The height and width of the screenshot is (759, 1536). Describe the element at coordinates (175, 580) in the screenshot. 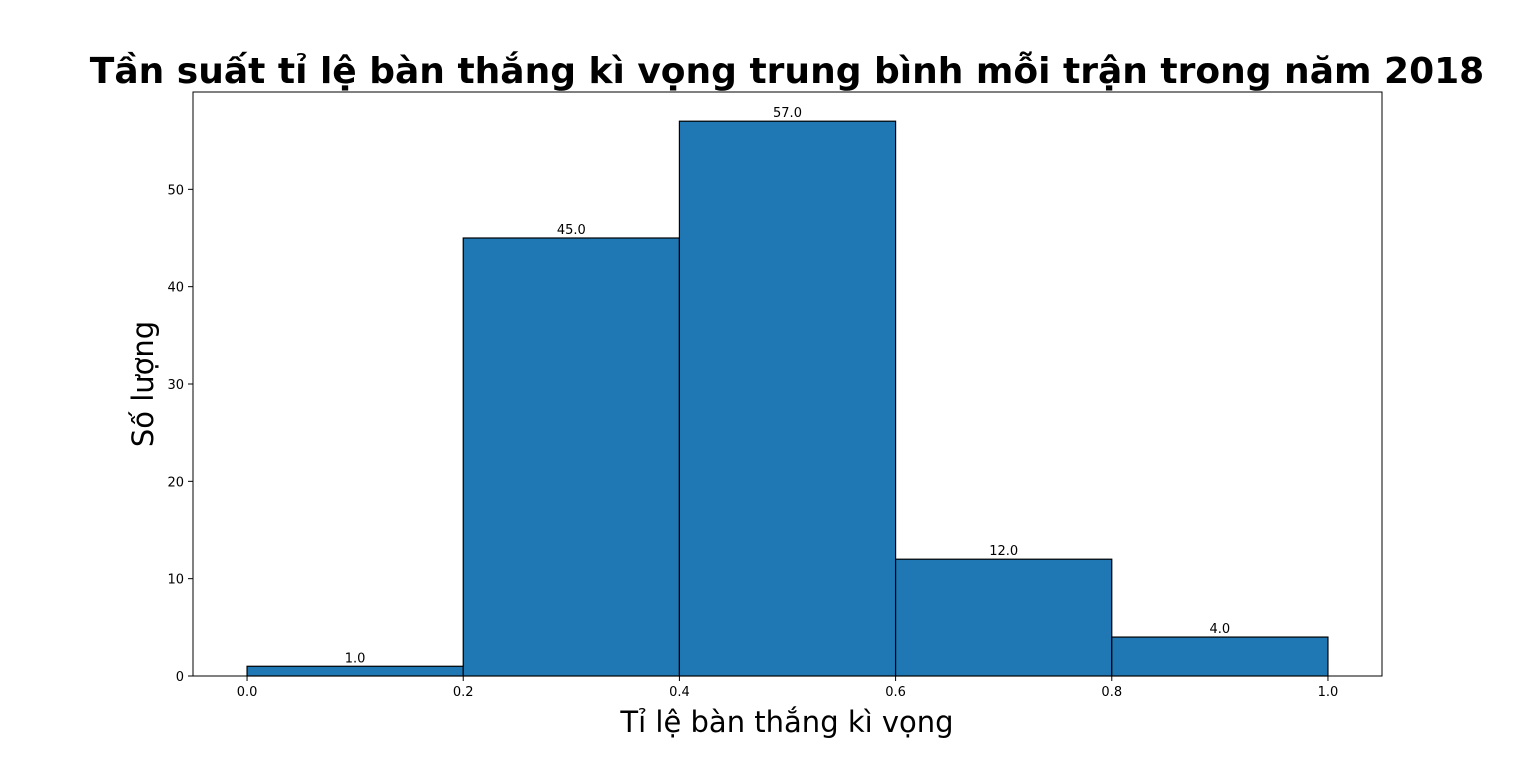

I see `y-tick-label: 10` at that location.